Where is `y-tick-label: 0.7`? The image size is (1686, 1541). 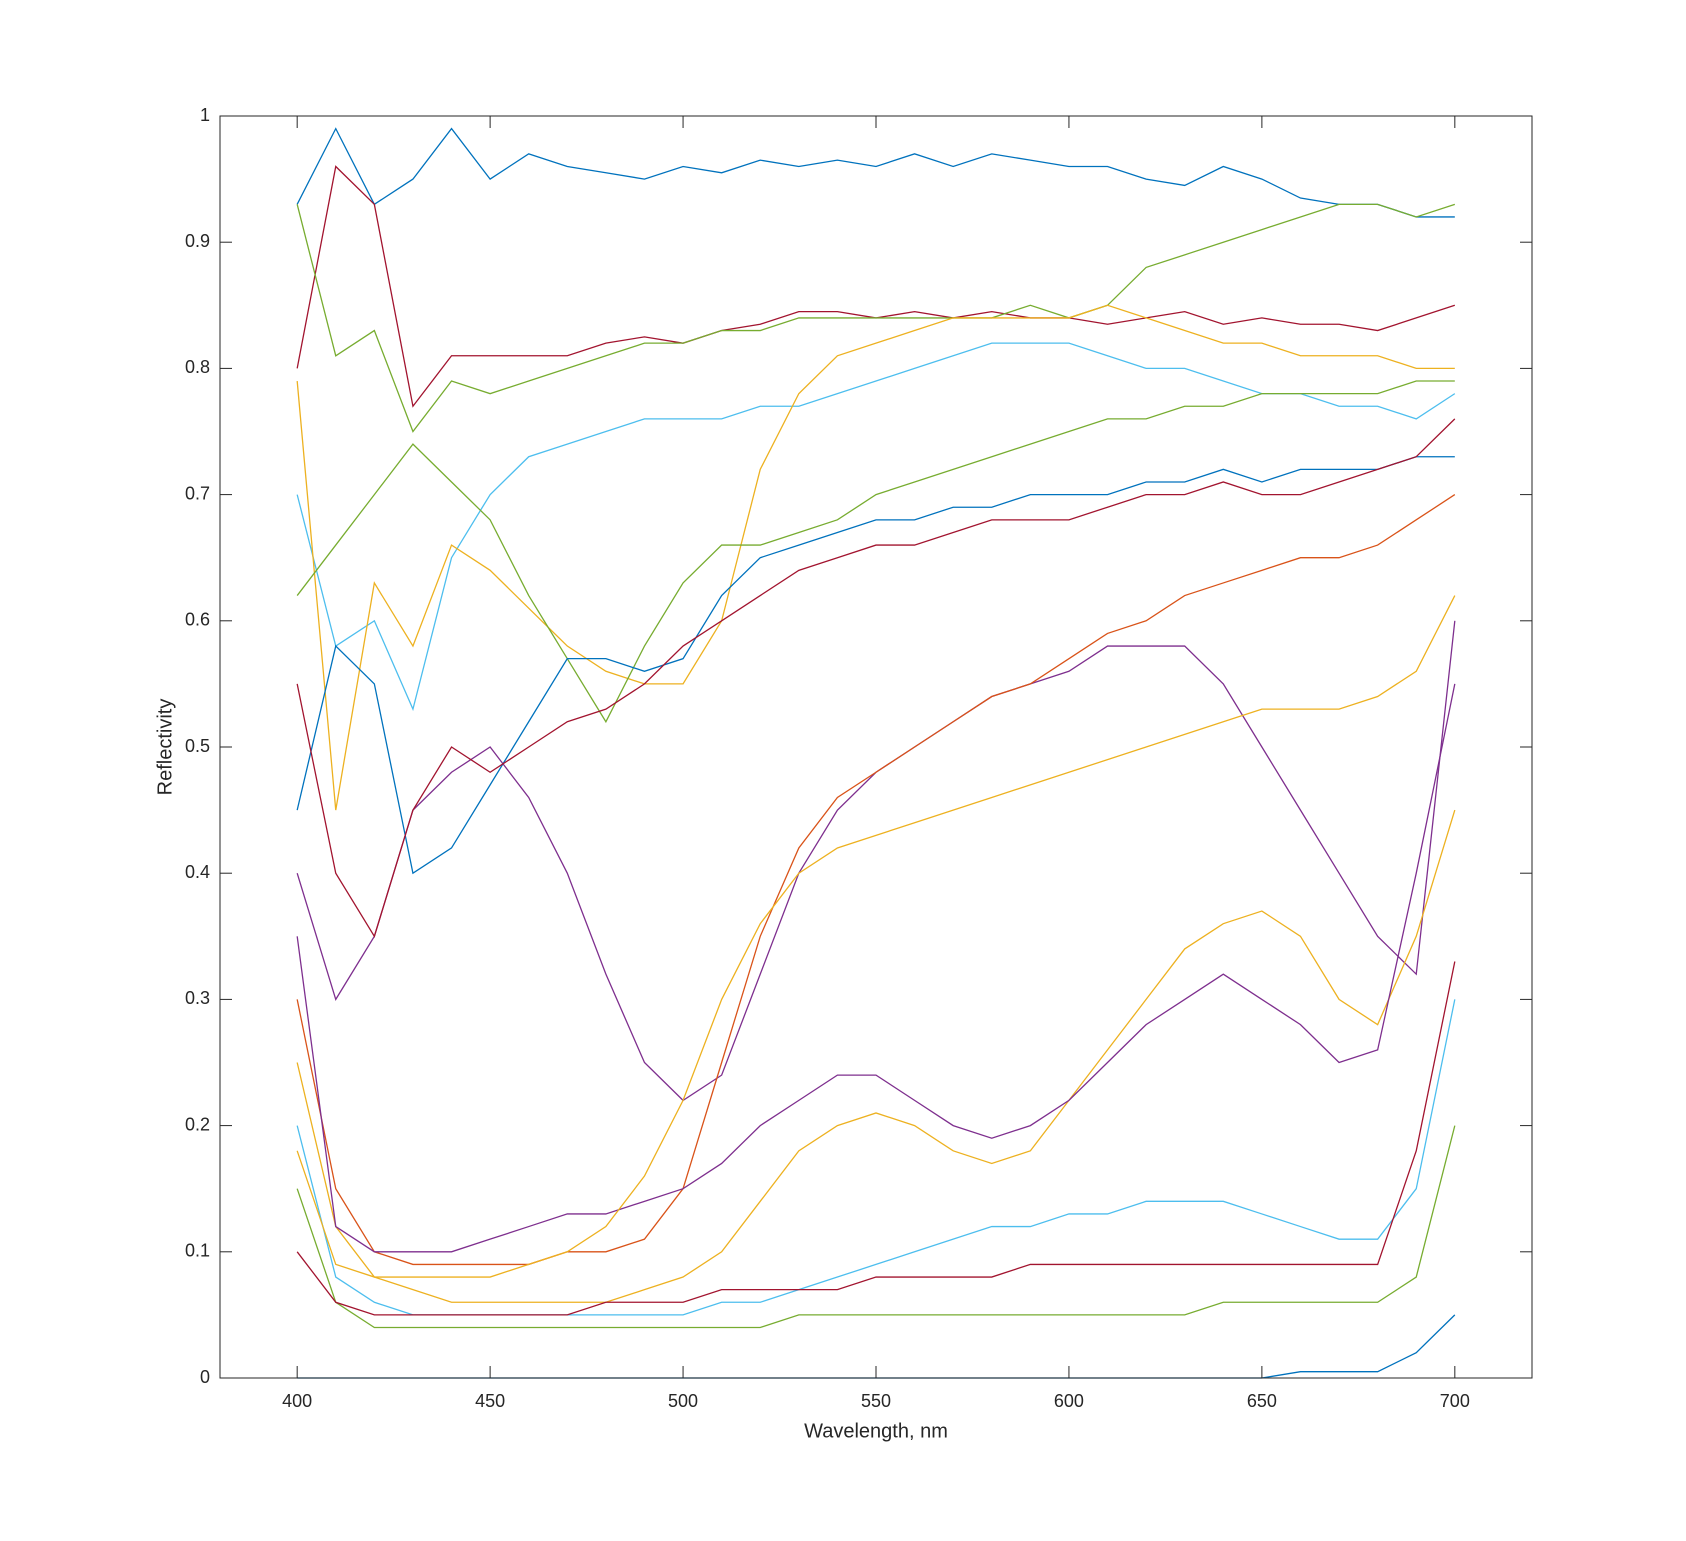 y-tick-label: 0.7 is located at coordinates (197, 493).